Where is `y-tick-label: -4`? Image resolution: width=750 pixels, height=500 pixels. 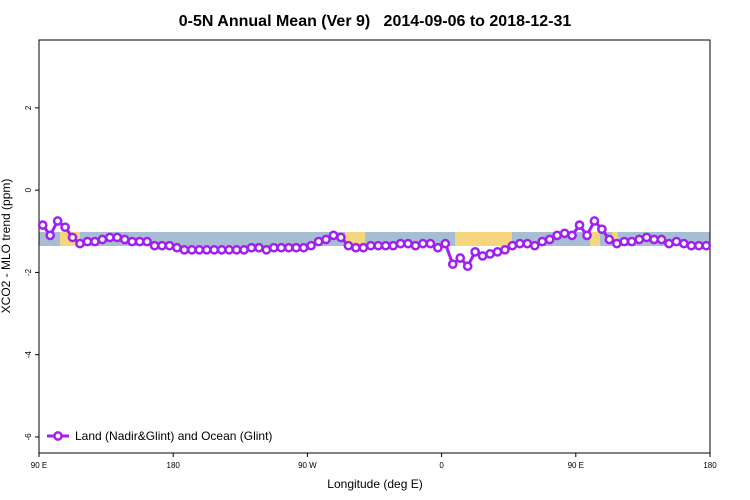 y-tick-label: -4 is located at coordinates (28, 355).